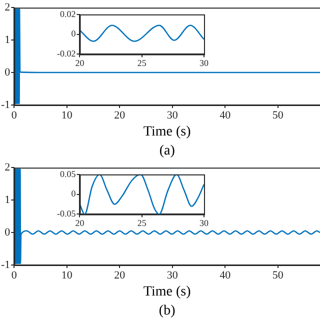 The image size is (320, 320). Describe the element at coordinates (68, 13) in the screenshot. I see `y-tick-label: 0.02` at that location.